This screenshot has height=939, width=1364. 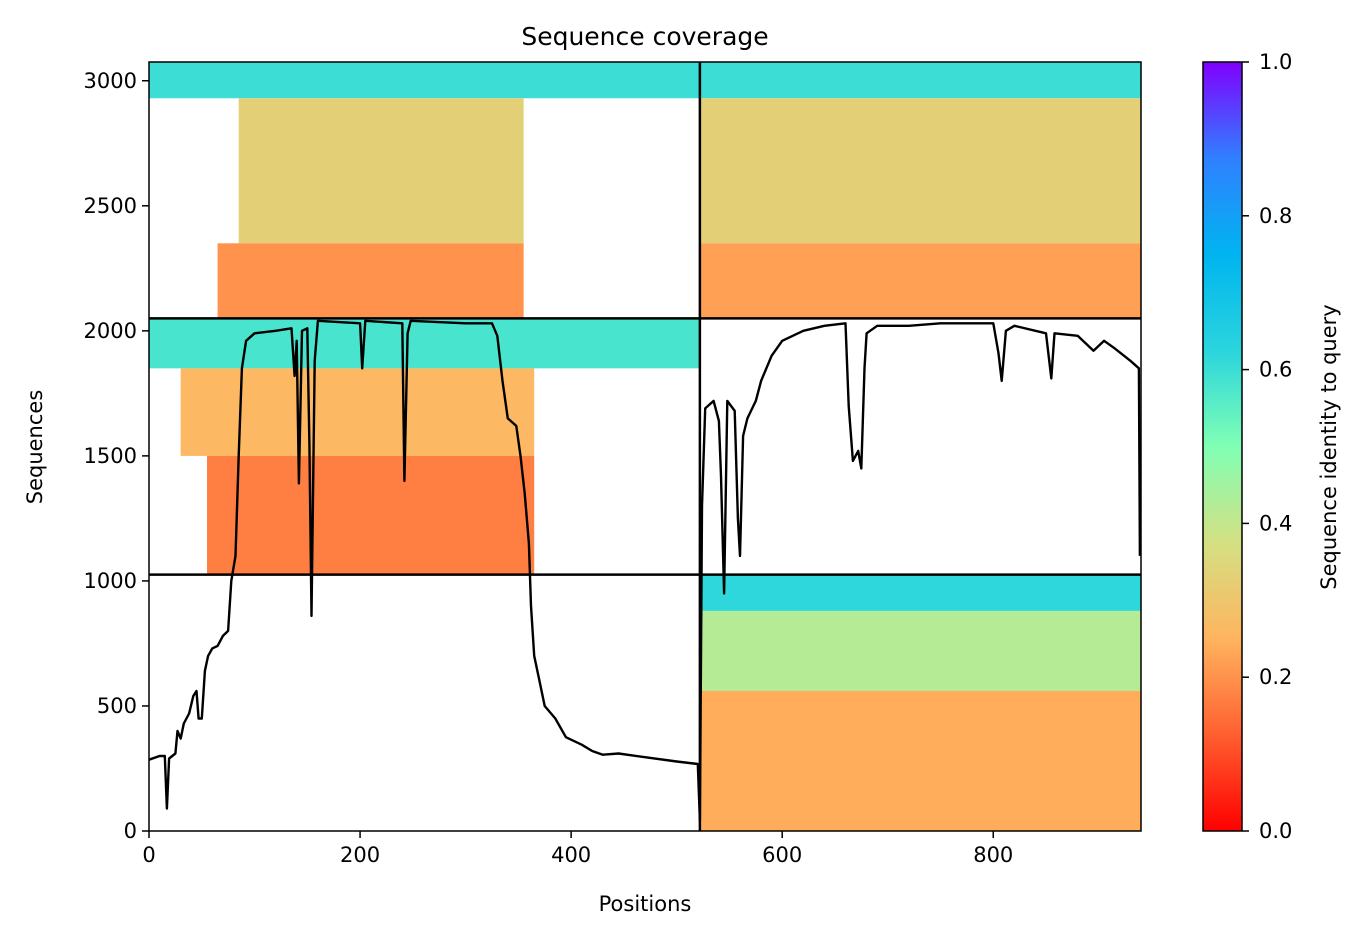 I want to click on colorbar-label: Sequence identity to query, so click(x=1329, y=446).